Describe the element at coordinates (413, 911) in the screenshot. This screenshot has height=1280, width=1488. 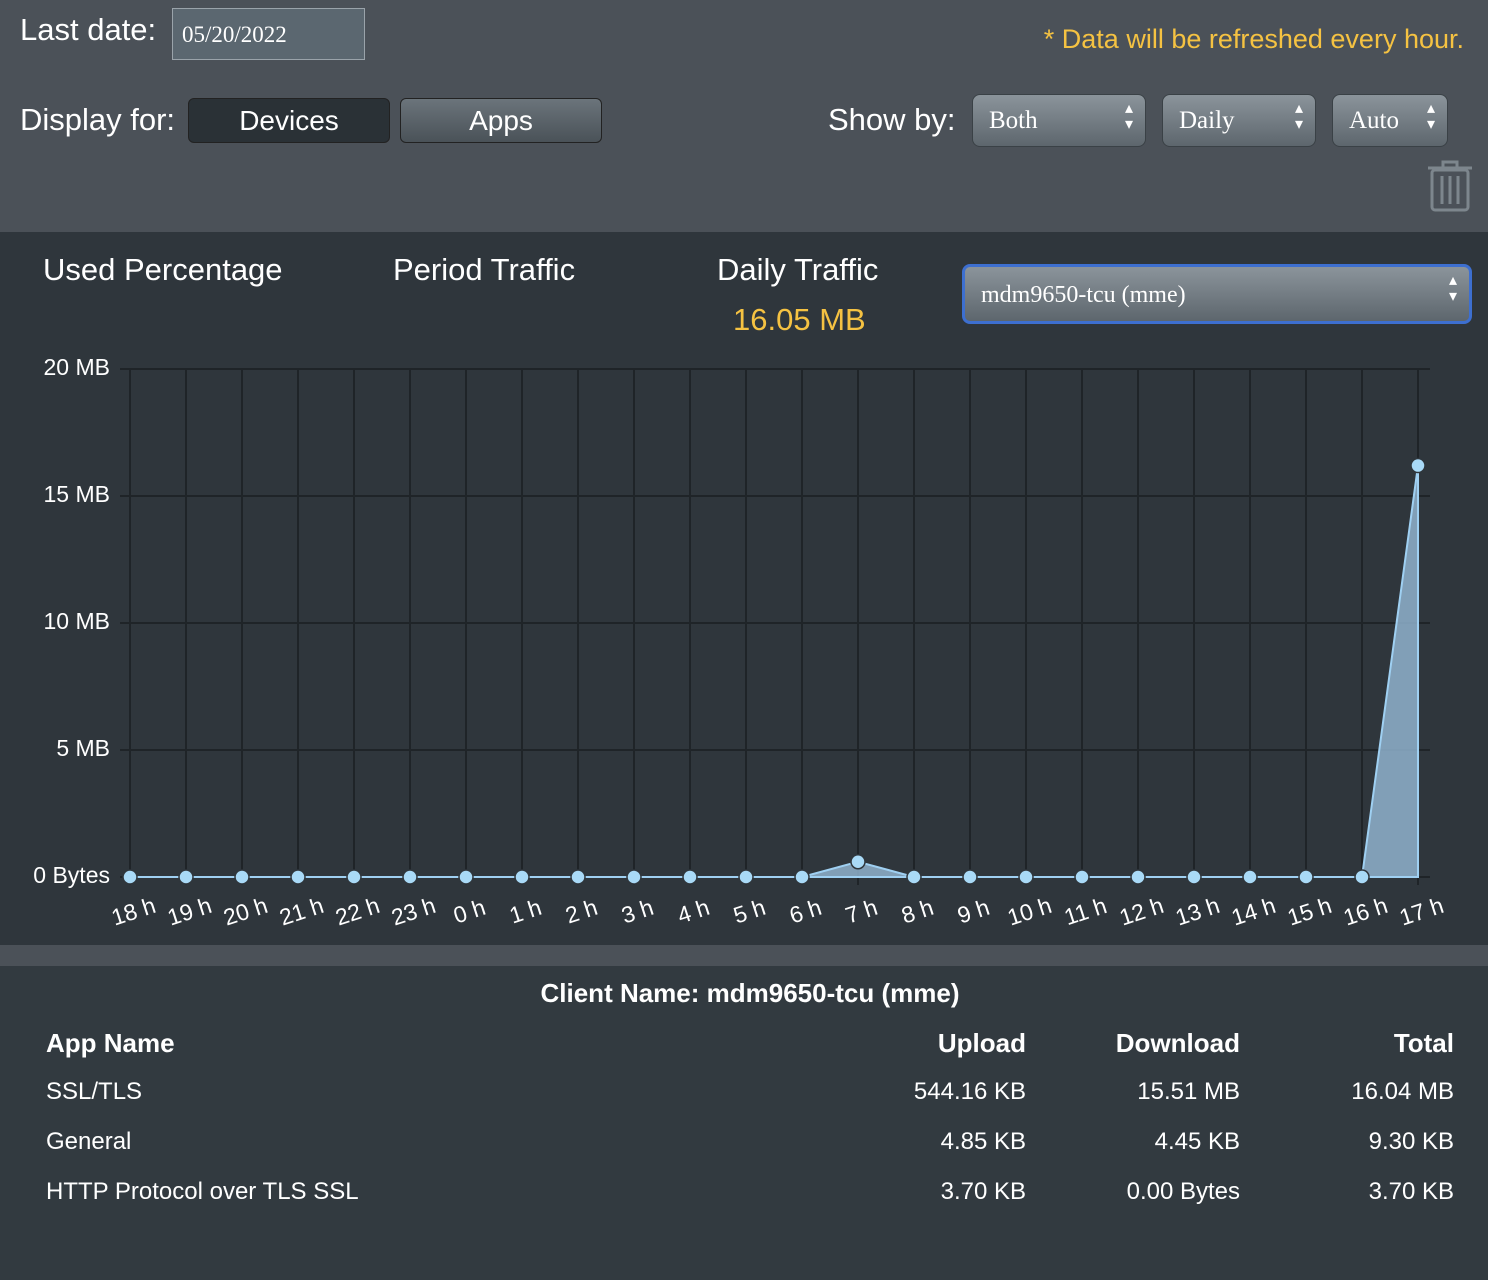
I see `x-tick-label: 23 h` at that location.